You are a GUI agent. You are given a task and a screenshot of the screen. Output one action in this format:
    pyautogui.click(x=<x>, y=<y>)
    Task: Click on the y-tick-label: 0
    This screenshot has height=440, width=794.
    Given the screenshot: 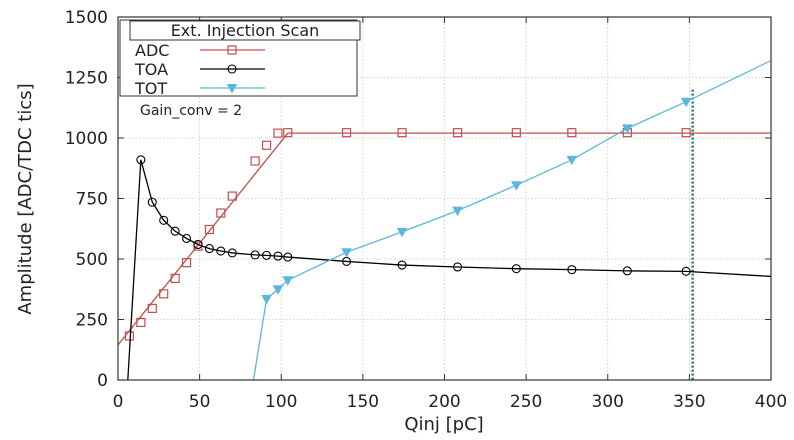 What is the action you would take?
    pyautogui.click(x=102, y=381)
    